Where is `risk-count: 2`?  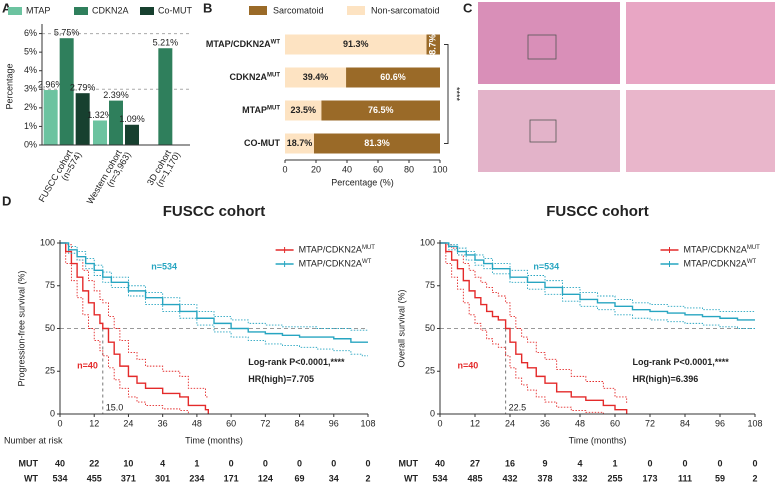
risk-count: 2 is located at coordinates (754, 478).